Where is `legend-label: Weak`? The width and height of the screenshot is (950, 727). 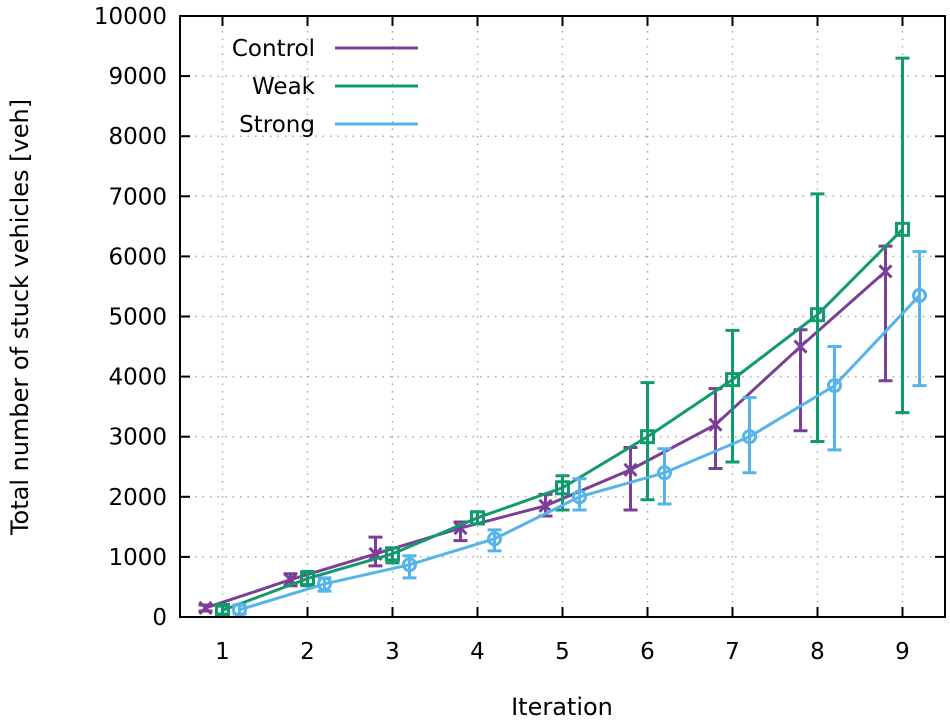
legend-label: Weak is located at coordinates (284, 87).